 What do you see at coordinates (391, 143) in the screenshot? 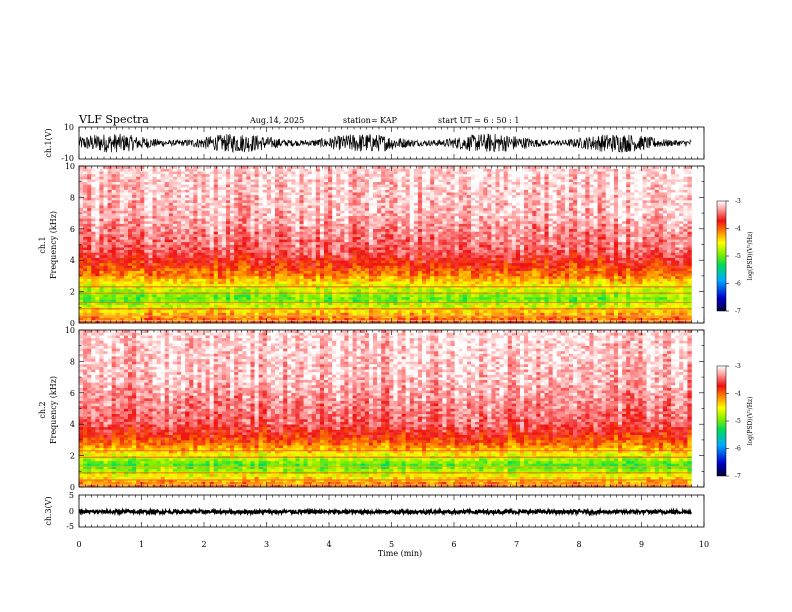
I see `ch1-waveform-ticks` at bounding box center [391, 143].